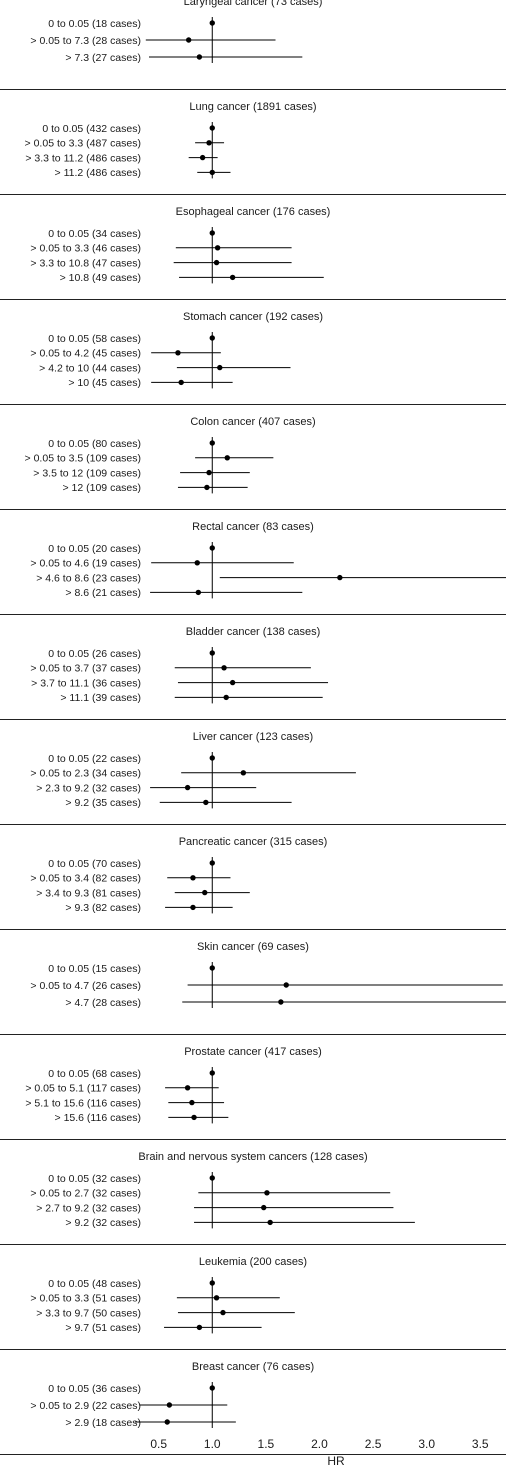  I want to click on row-label: > 0.05 to 3.7 (37 cases), so click(85, 669).